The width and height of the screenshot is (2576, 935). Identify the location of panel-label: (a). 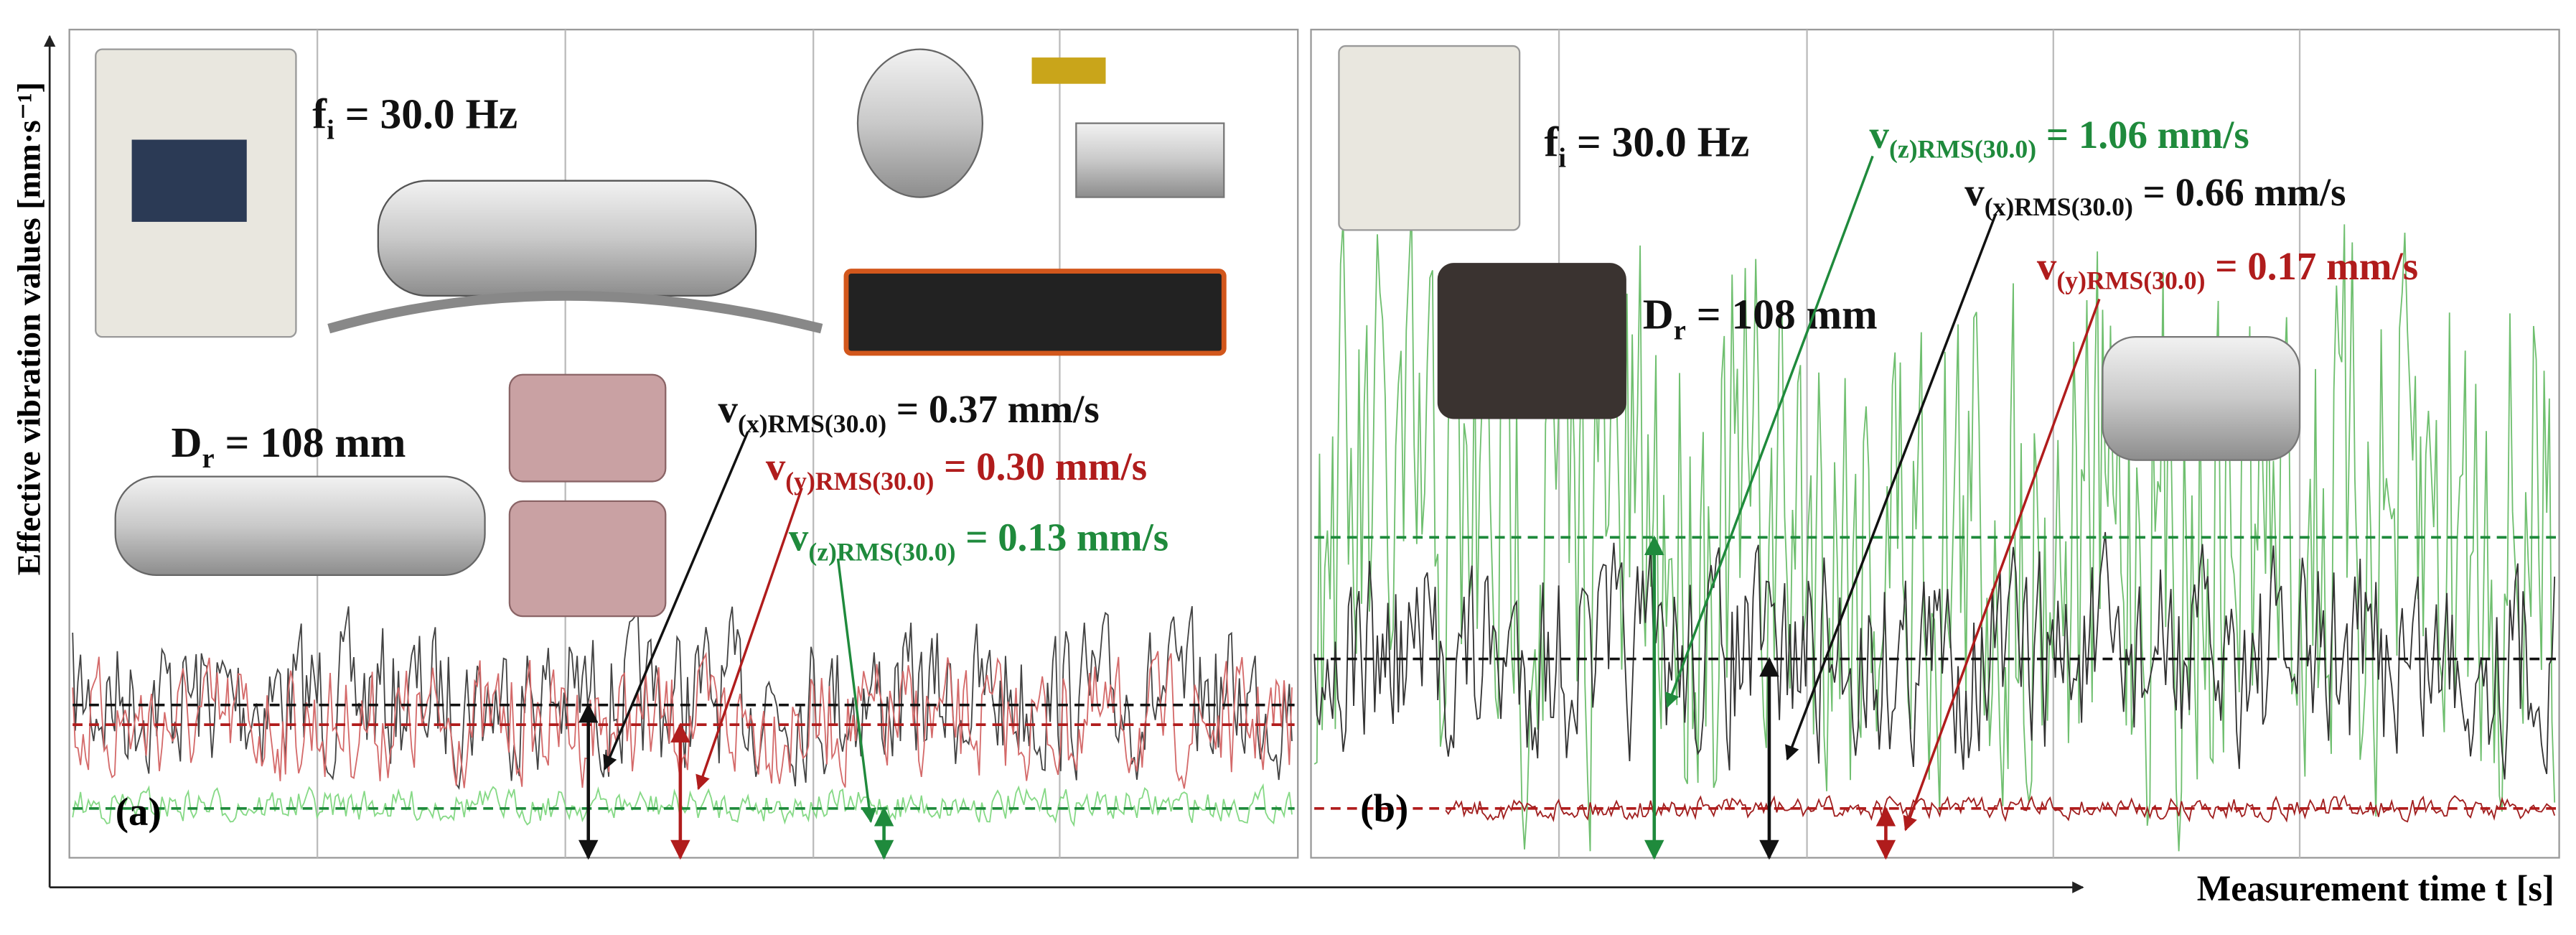
(139, 812).